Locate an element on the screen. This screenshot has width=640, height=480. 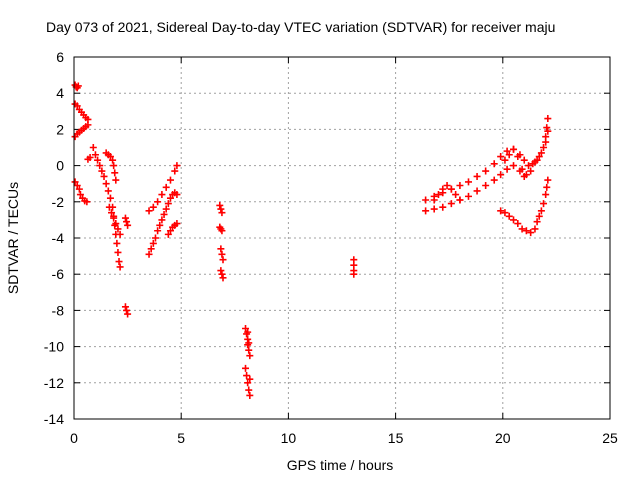
series-arc-n is located at coordinates (221, 209).